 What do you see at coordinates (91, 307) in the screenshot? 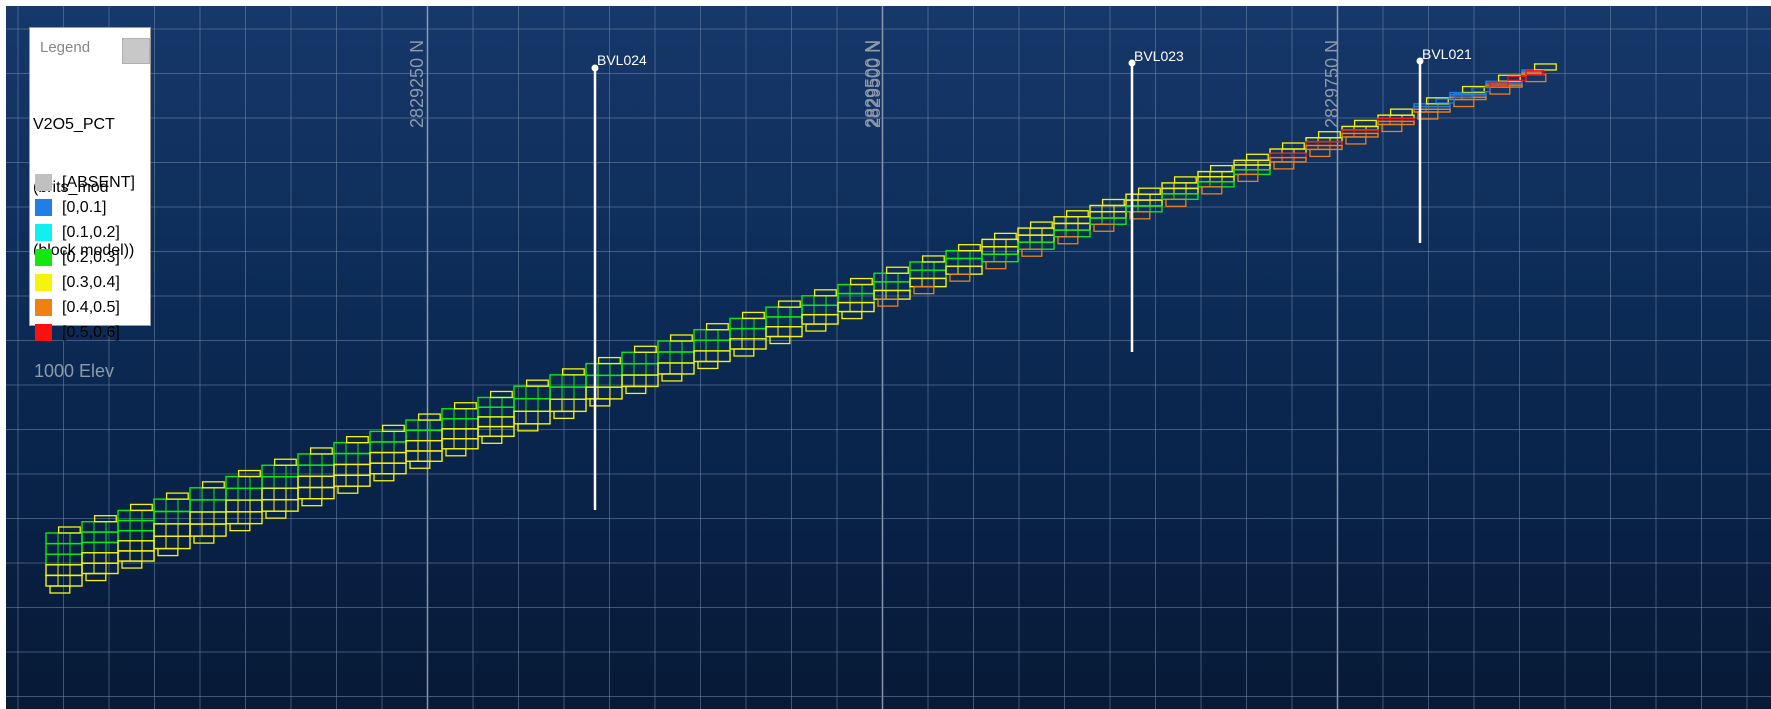
I see `legend-label: [0.4,0.5]` at bounding box center [91, 307].